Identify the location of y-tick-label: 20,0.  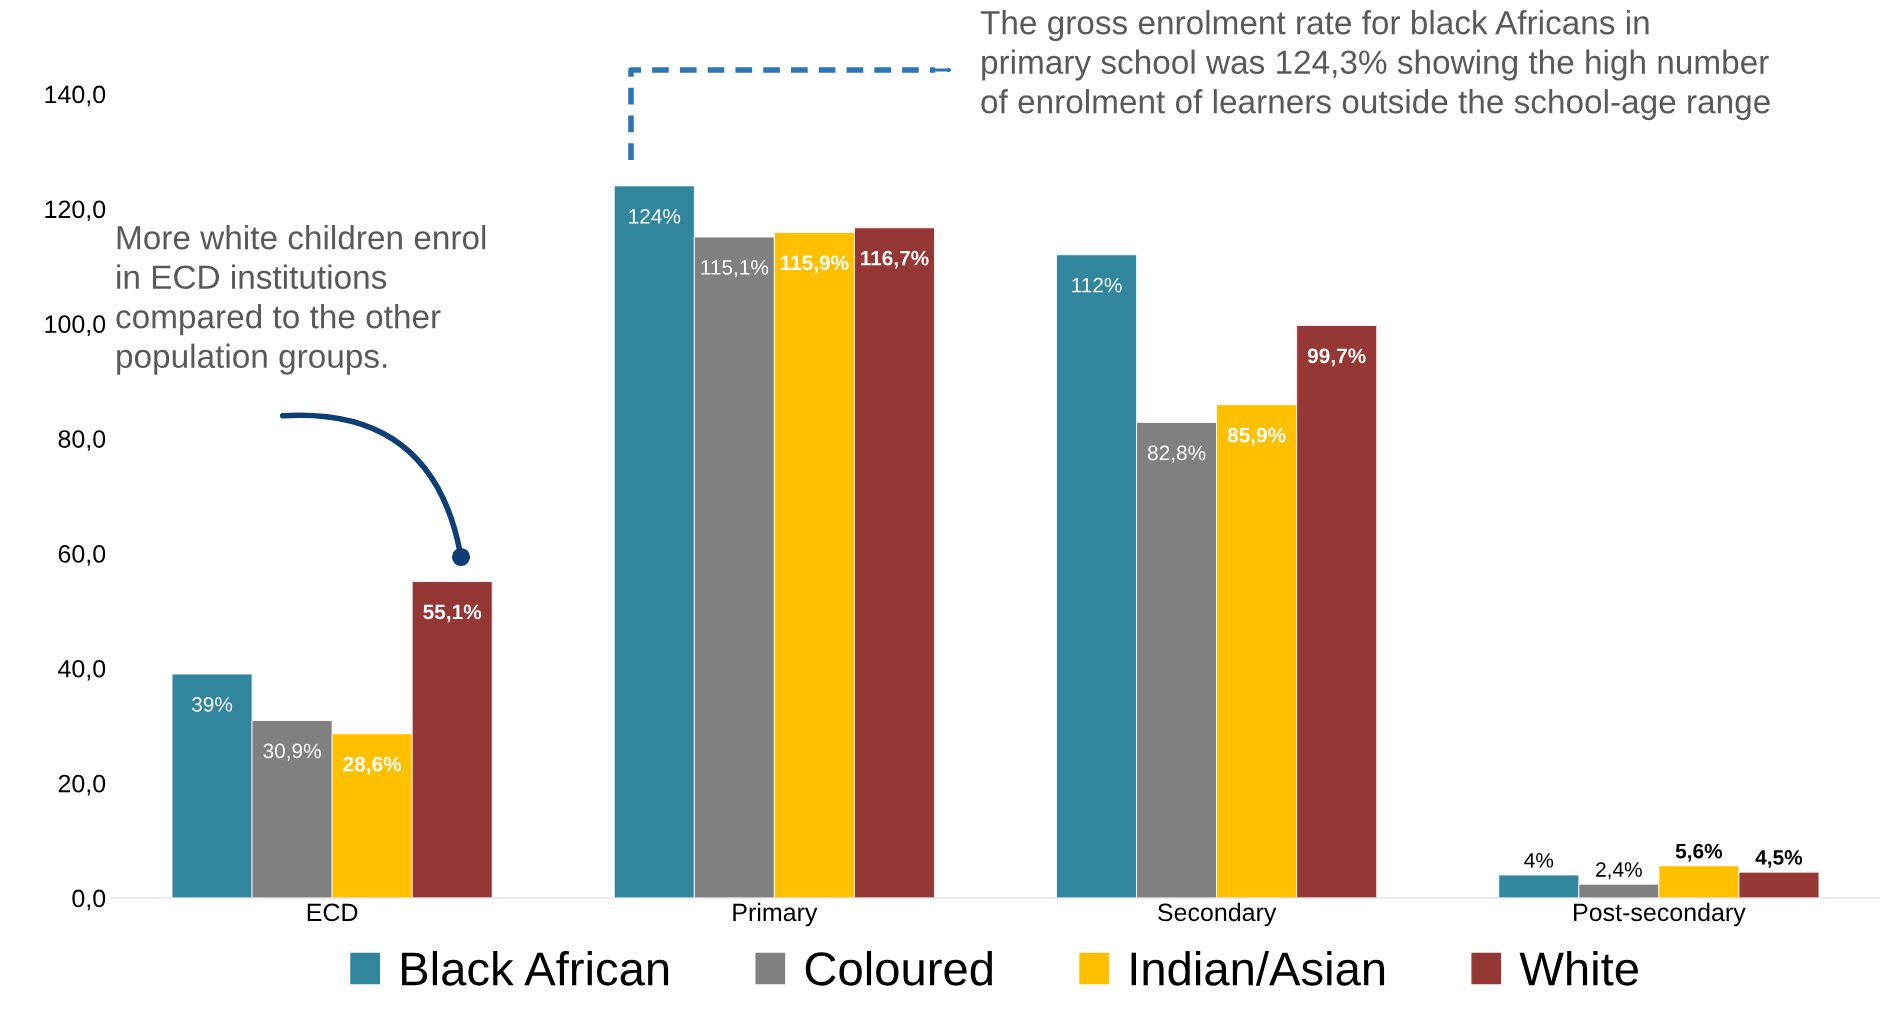
(82, 785).